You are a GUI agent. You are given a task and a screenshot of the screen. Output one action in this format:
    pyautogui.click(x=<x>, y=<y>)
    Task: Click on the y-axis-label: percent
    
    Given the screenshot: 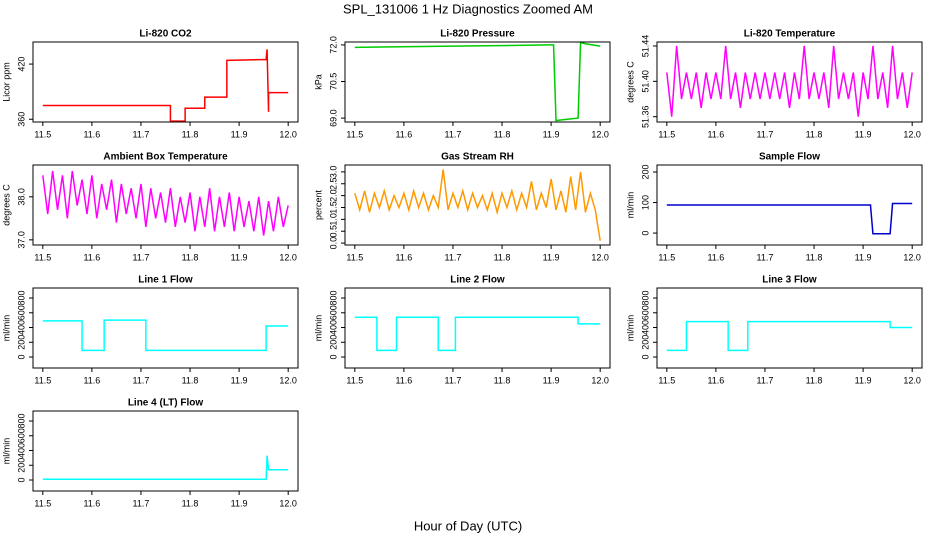 What is the action you would take?
    pyautogui.click(x=318, y=204)
    